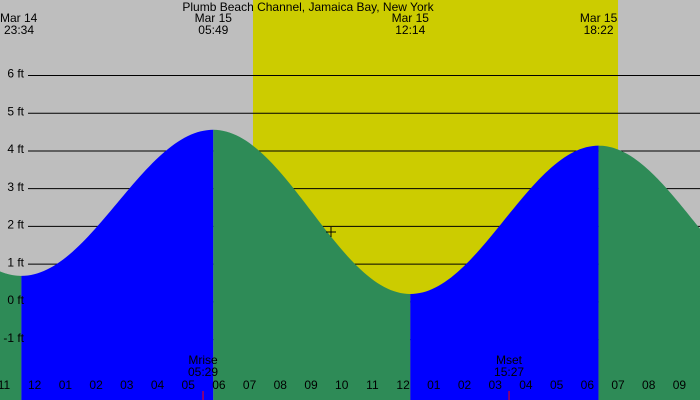 Image resolution: width=700 pixels, height=400 pixels. Describe the element at coordinates (342, 385) in the screenshot. I see `x-tick-label: 10` at that location.